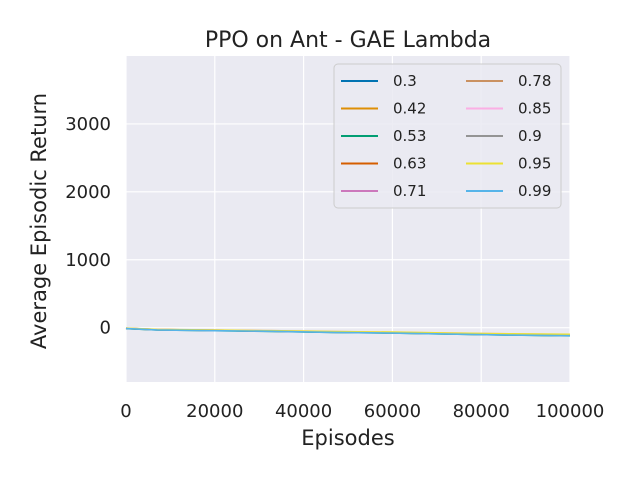 The width and height of the screenshot is (640, 480). What do you see at coordinates (530, 136) in the screenshot?
I see `legend-label-0.9: 0.9` at bounding box center [530, 136].